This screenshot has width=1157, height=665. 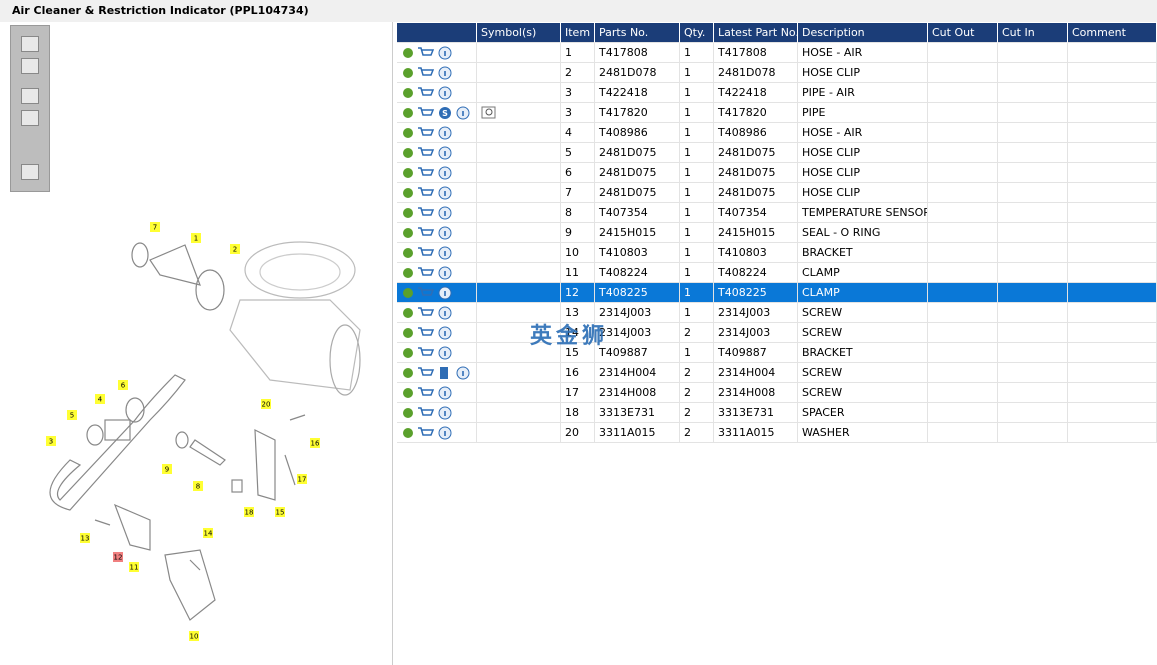 What do you see at coordinates (445, 113) in the screenshot?
I see `badge-icon` at bounding box center [445, 113].